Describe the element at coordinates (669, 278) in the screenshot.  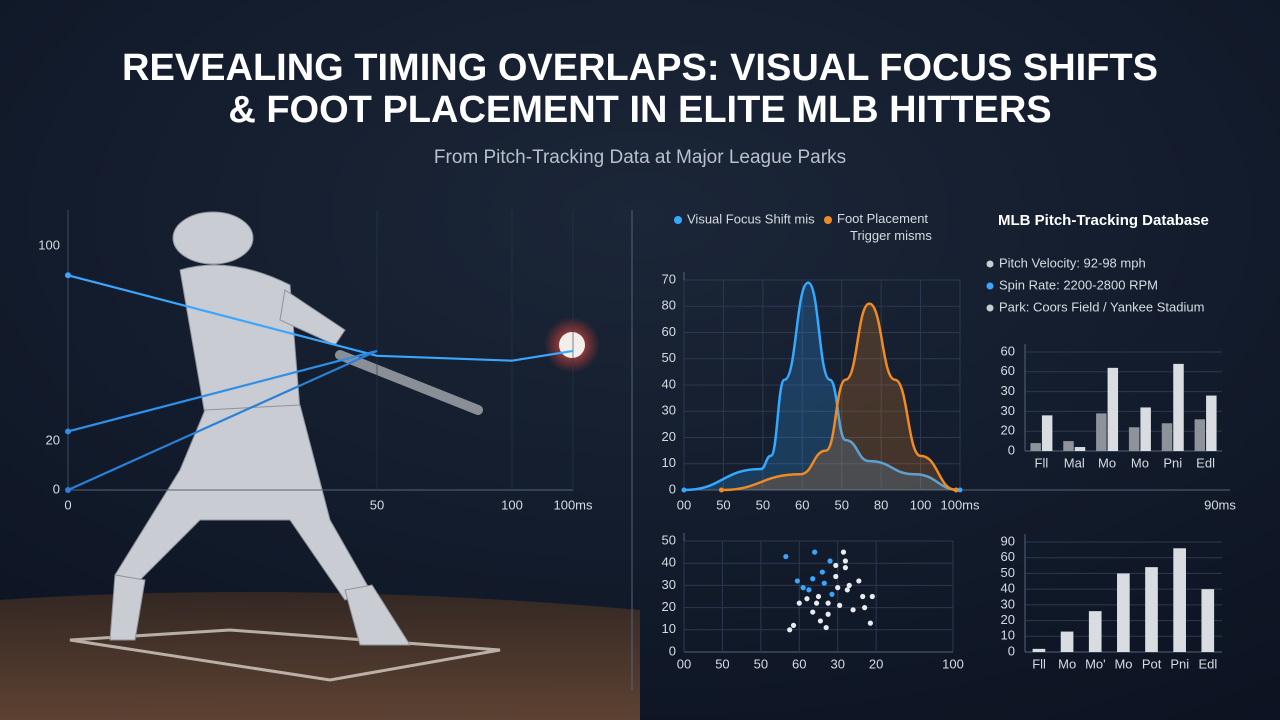
I see `y-tick-label: 70` at that location.